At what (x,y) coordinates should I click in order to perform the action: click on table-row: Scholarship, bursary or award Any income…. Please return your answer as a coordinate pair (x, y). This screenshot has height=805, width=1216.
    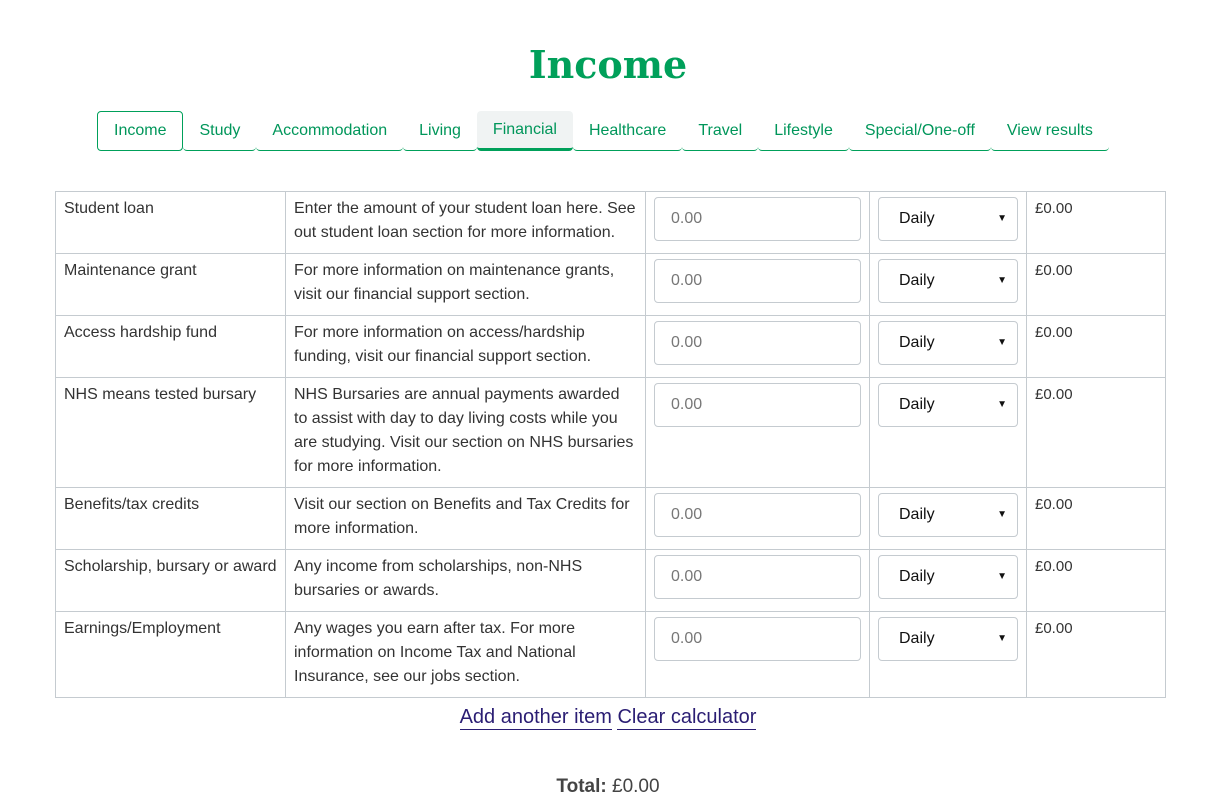
    Looking at the image, I should click on (610, 580).